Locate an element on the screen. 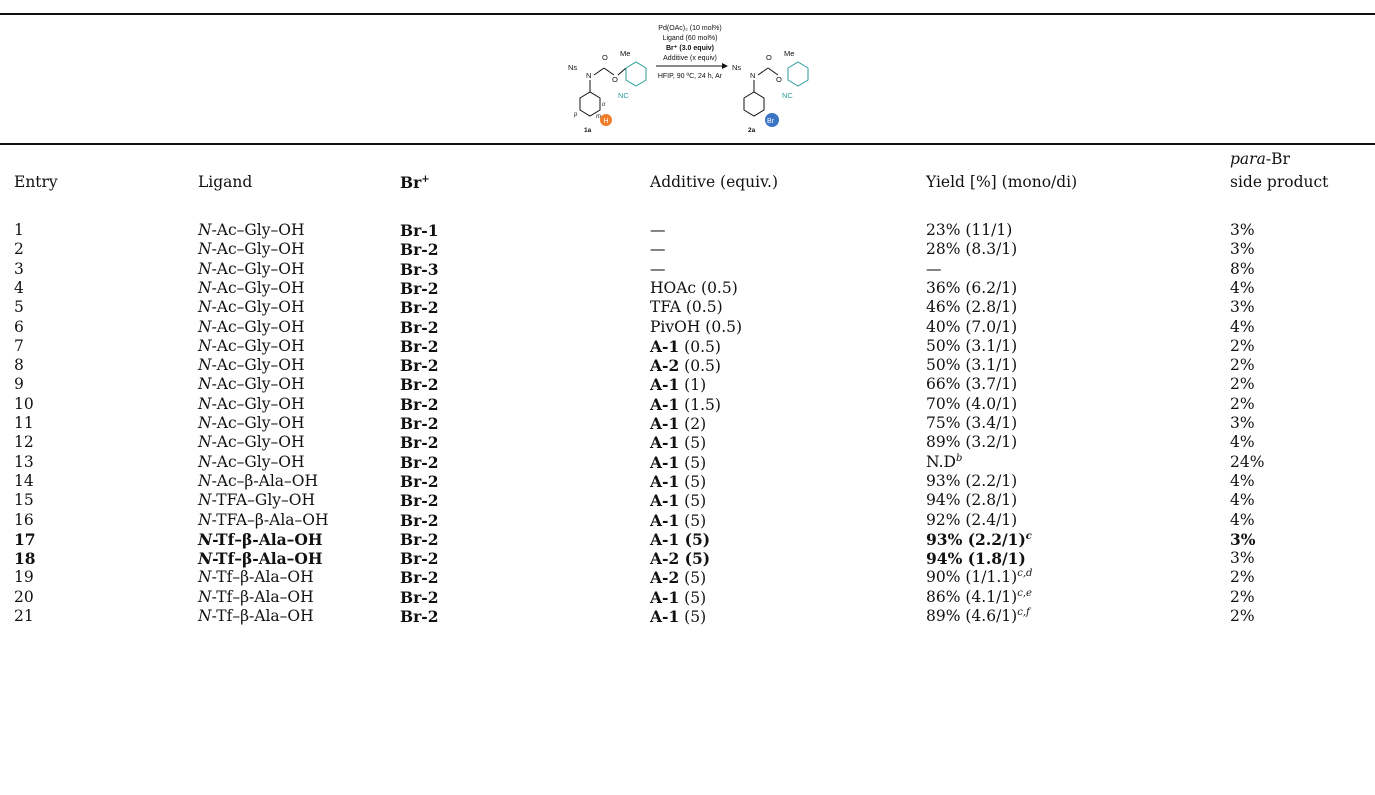  additive-cell: A-2 (0.5) is located at coordinates (685, 366).